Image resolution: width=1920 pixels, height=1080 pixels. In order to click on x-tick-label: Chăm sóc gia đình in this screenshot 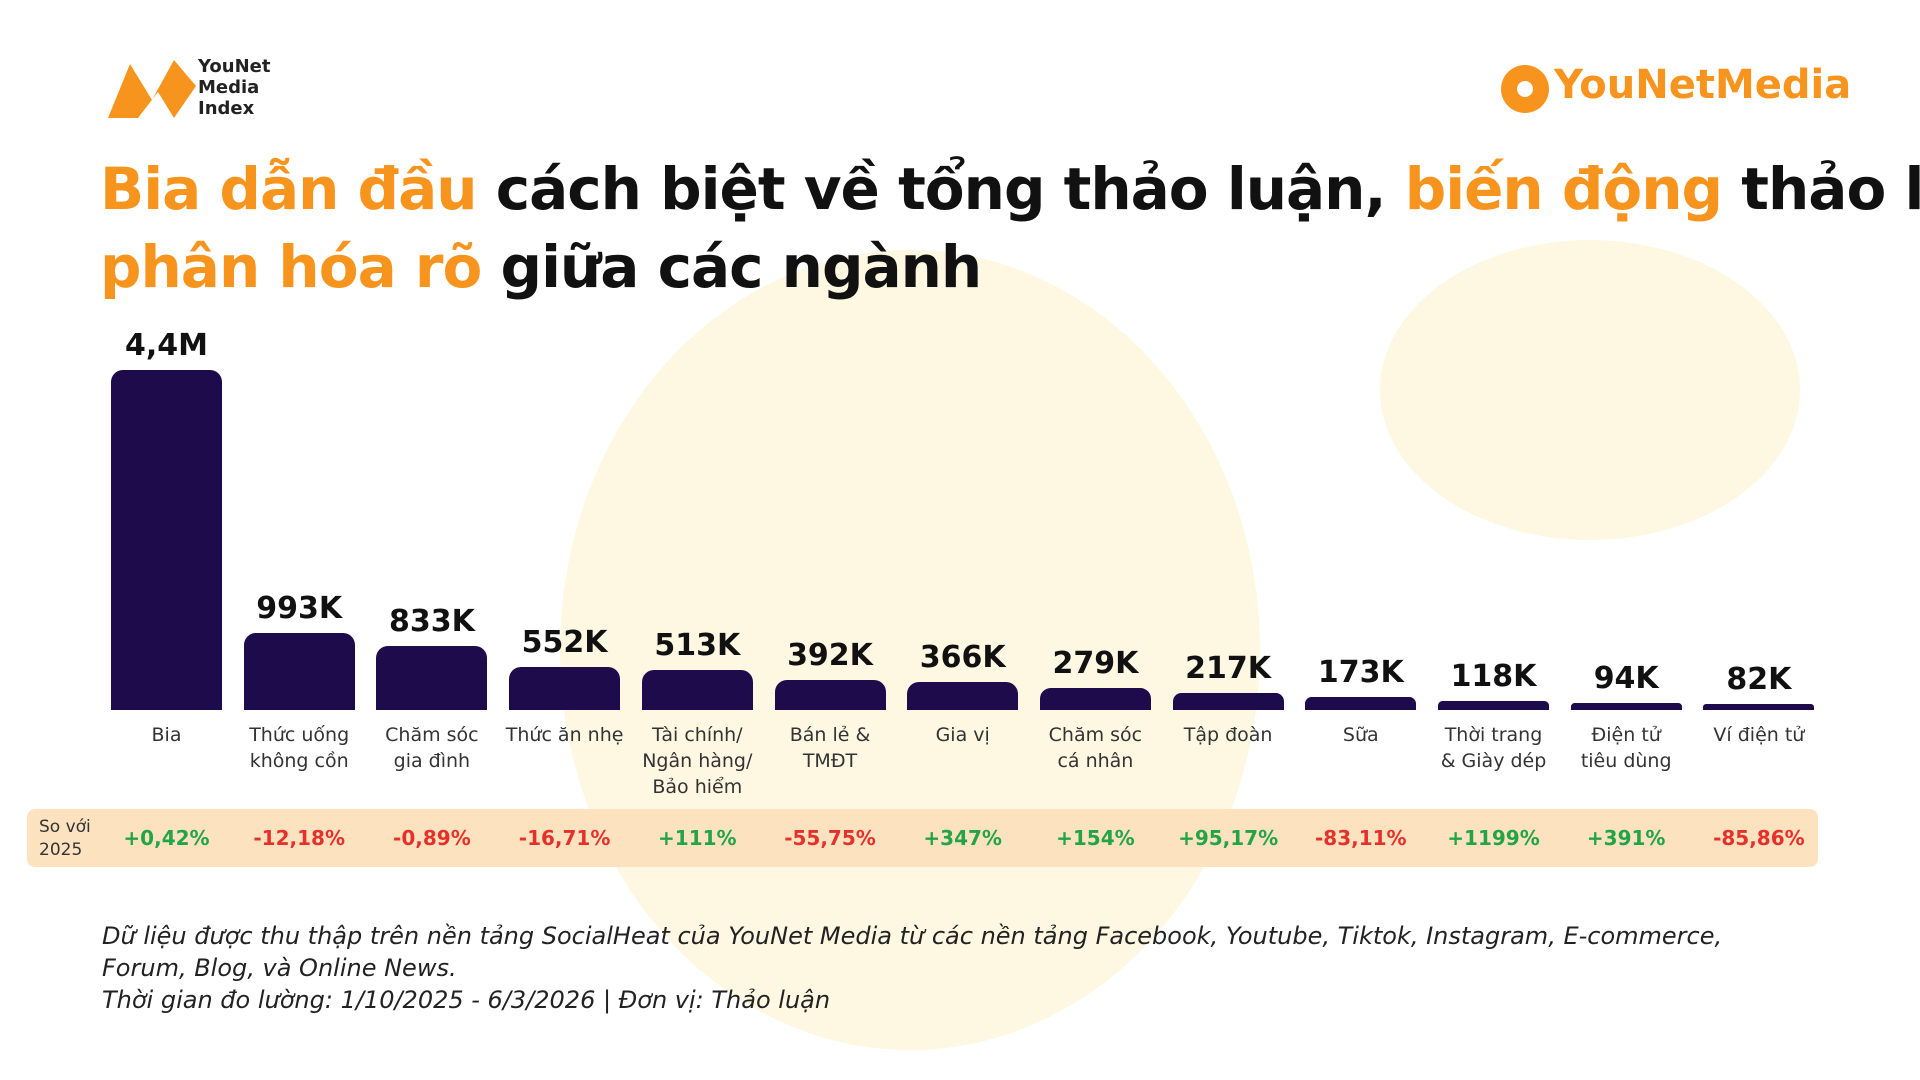, I will do `click(432, 748)`.